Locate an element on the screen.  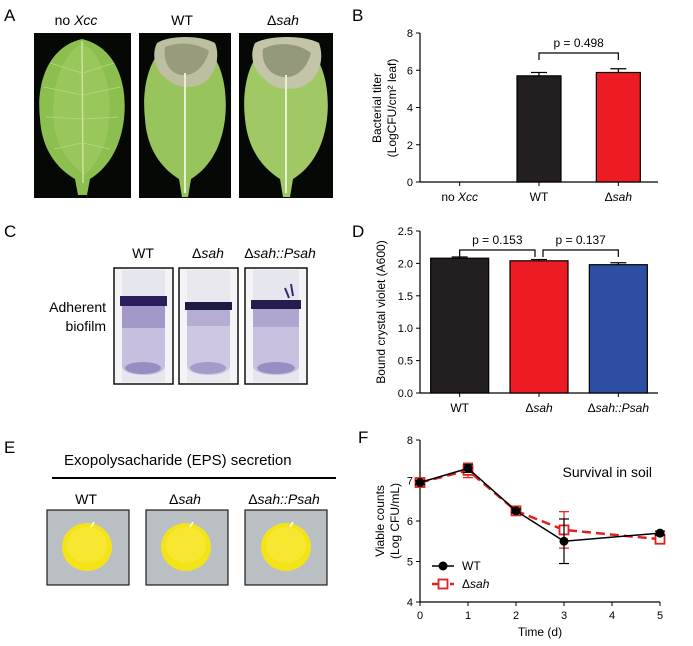
colony-photo-dsah is located at coordinates (187, 547).